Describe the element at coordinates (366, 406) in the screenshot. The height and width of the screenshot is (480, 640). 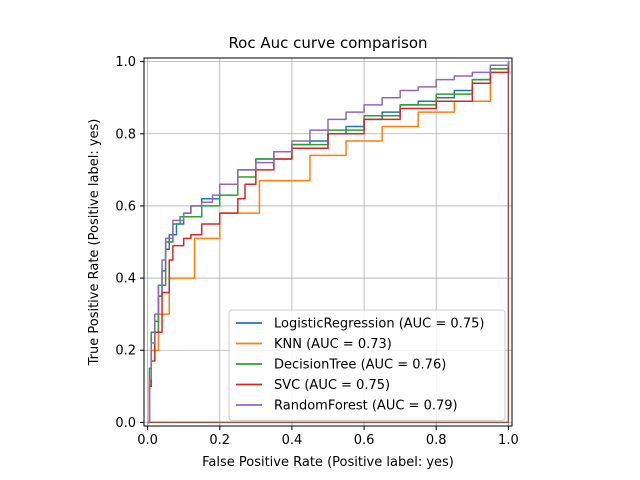
I see `legend-entry: RandomForest (AUC = 0.79)` at that location.